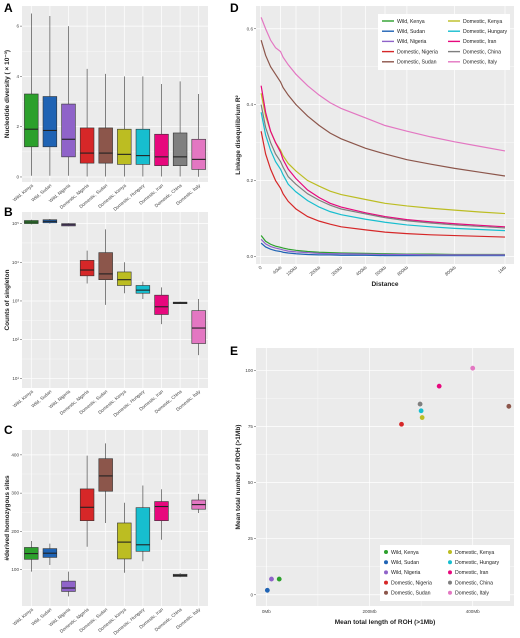 This screenshot has width=520, height=638. What do you see at coordinates (105, 475) in the screenshot?
I see `panel-c-box-domestic-sudan` at bounding box center [105, 475].